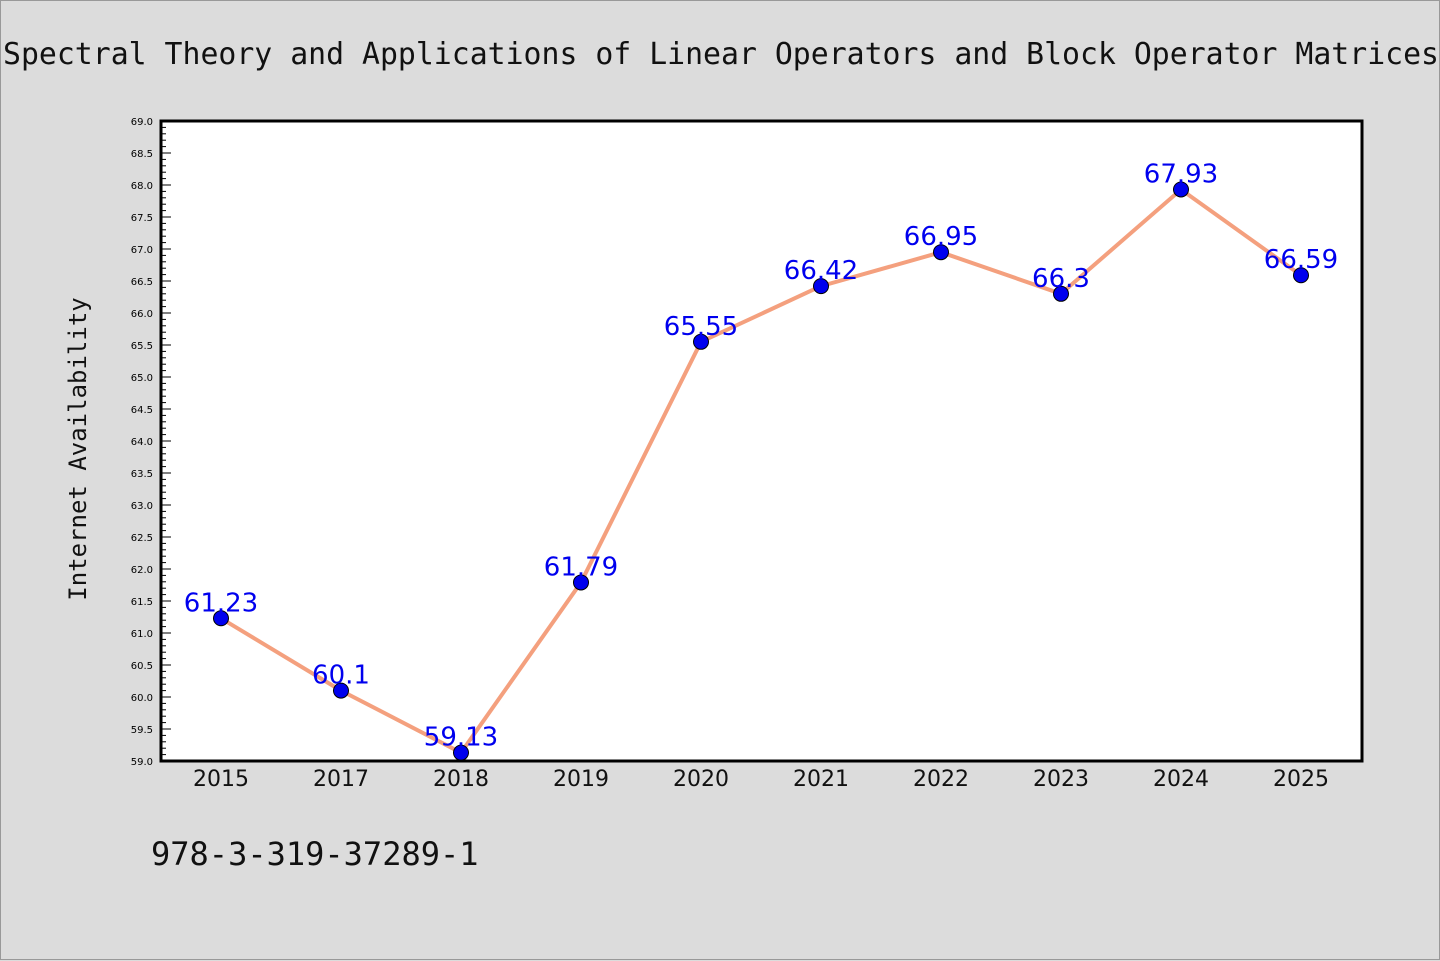  What do you see at coordinates (142, 698) in the screenshot?
I see `y-tick-label: 60.0` at bounding box center [142, 698].